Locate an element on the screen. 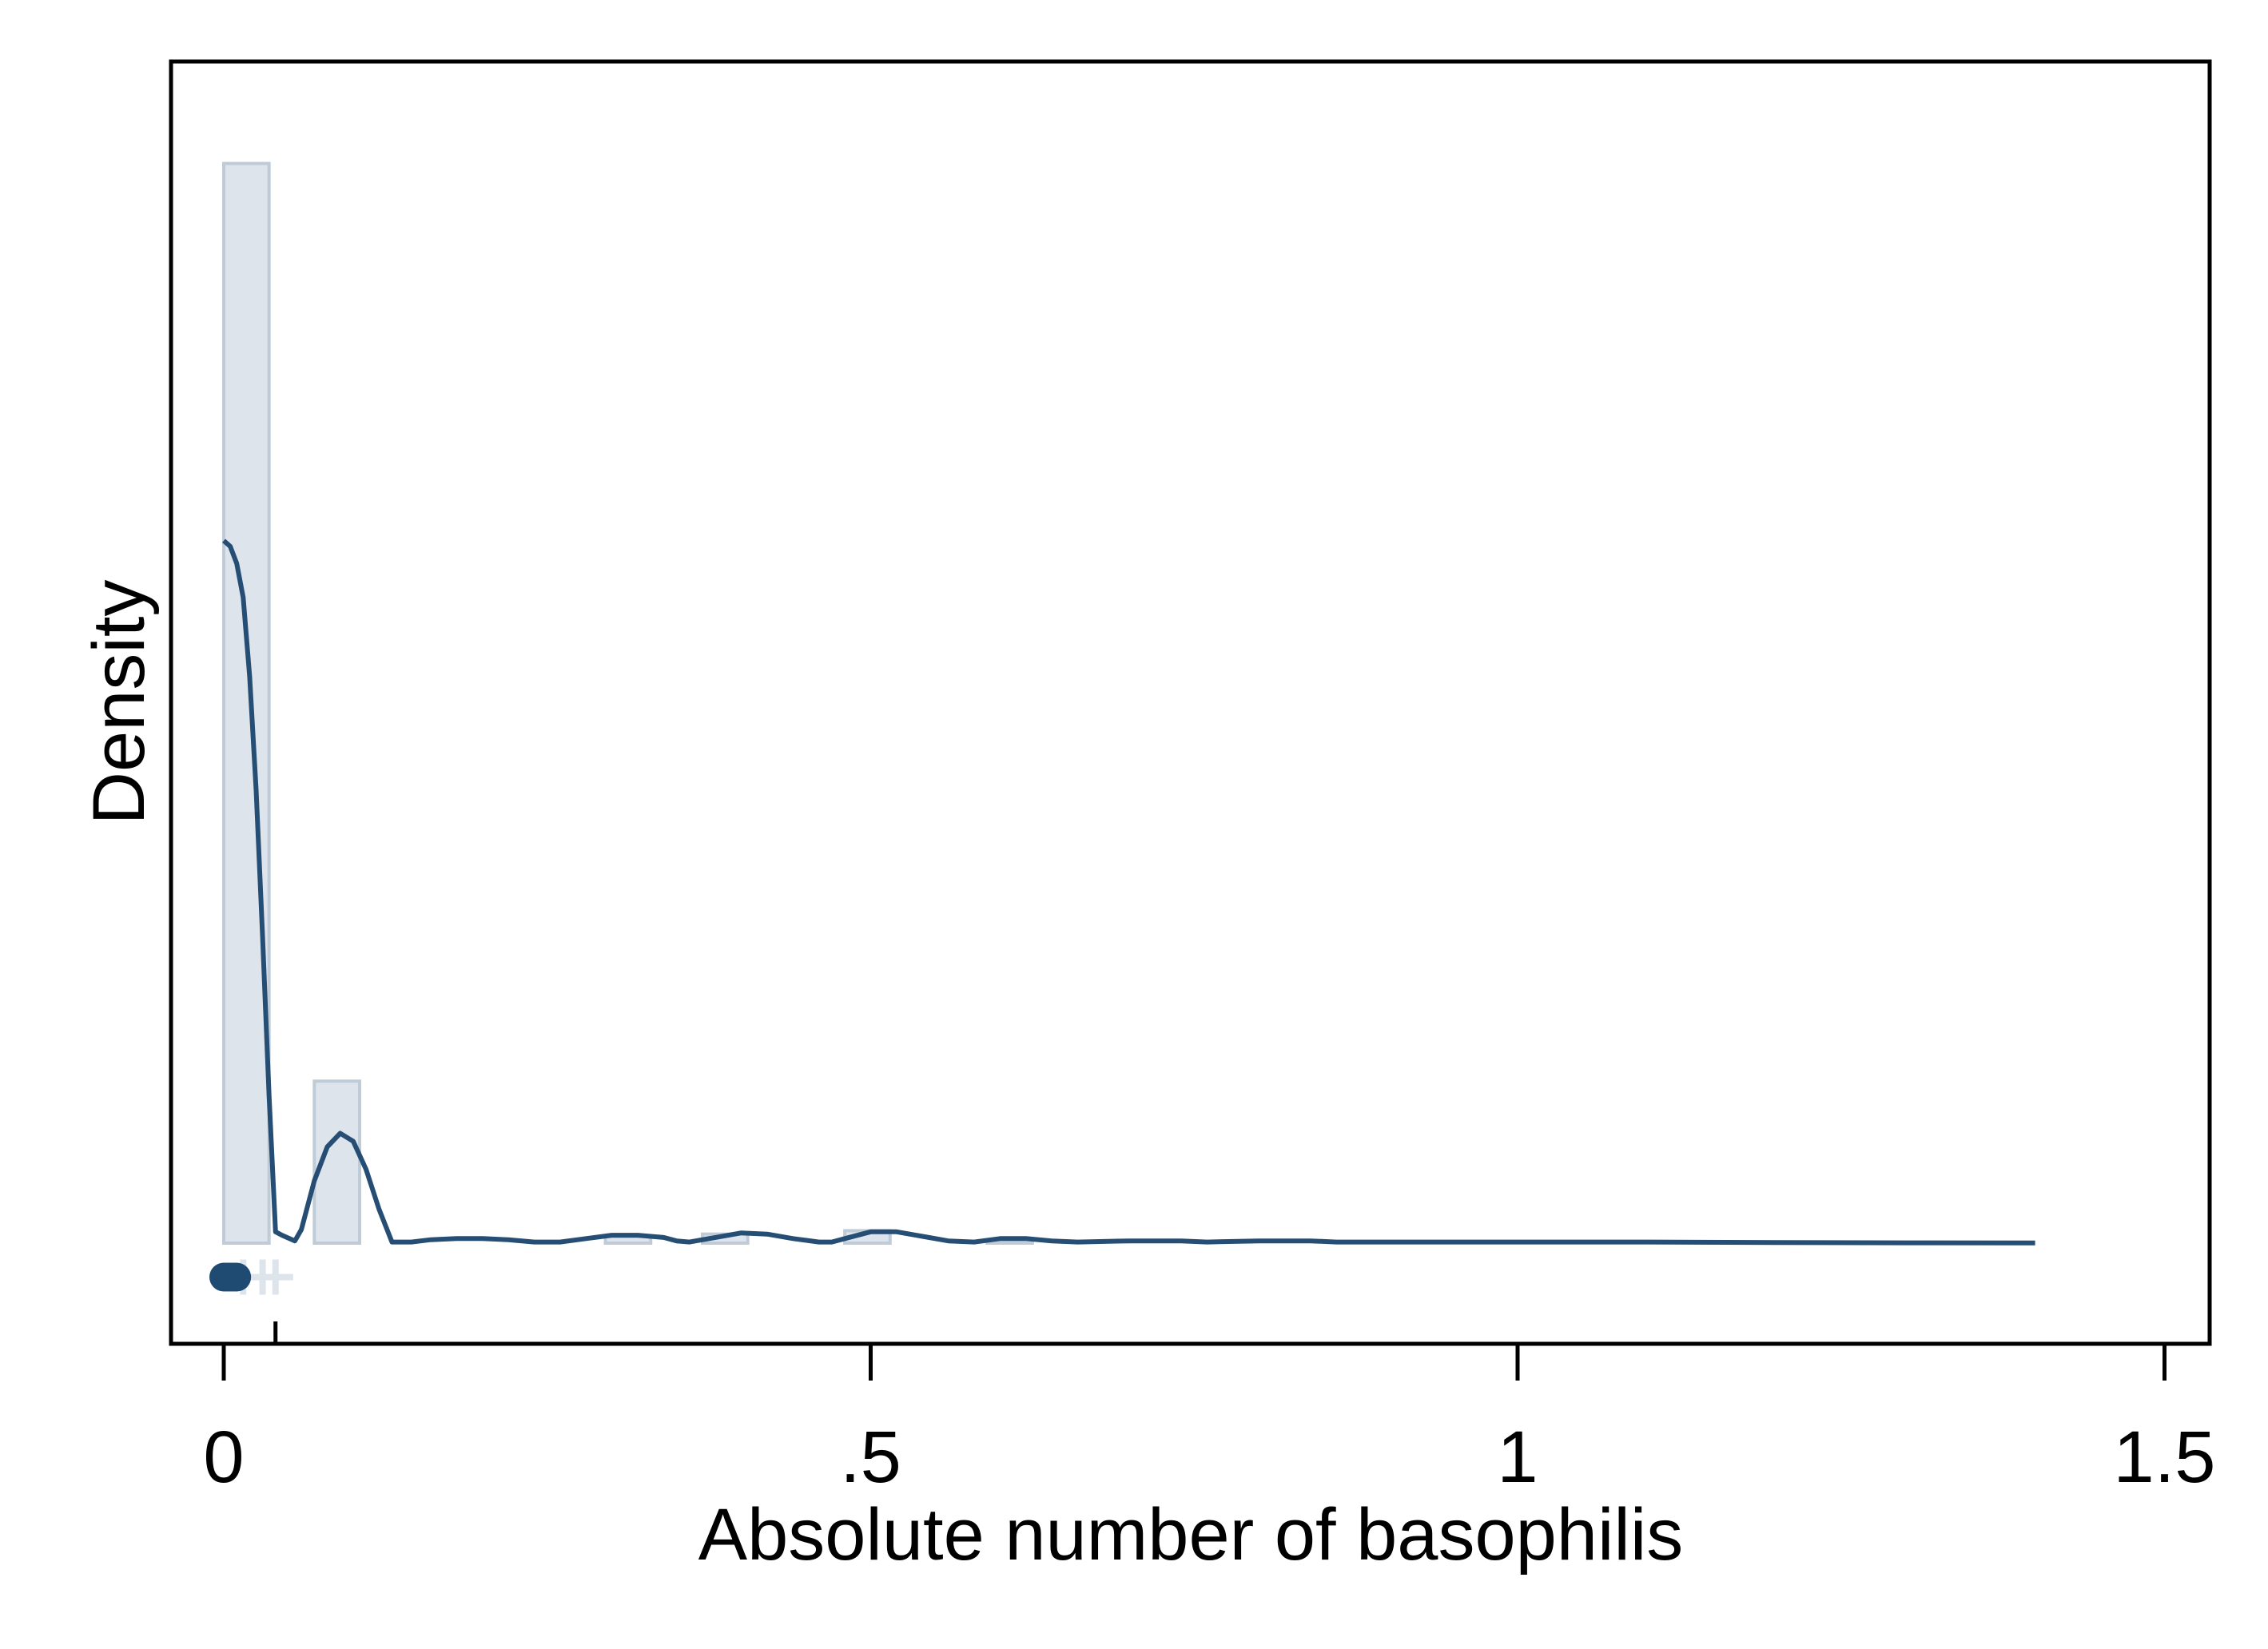  x-axis: 0 .5 1 1.5 is located at coordinates (1209, 1421).